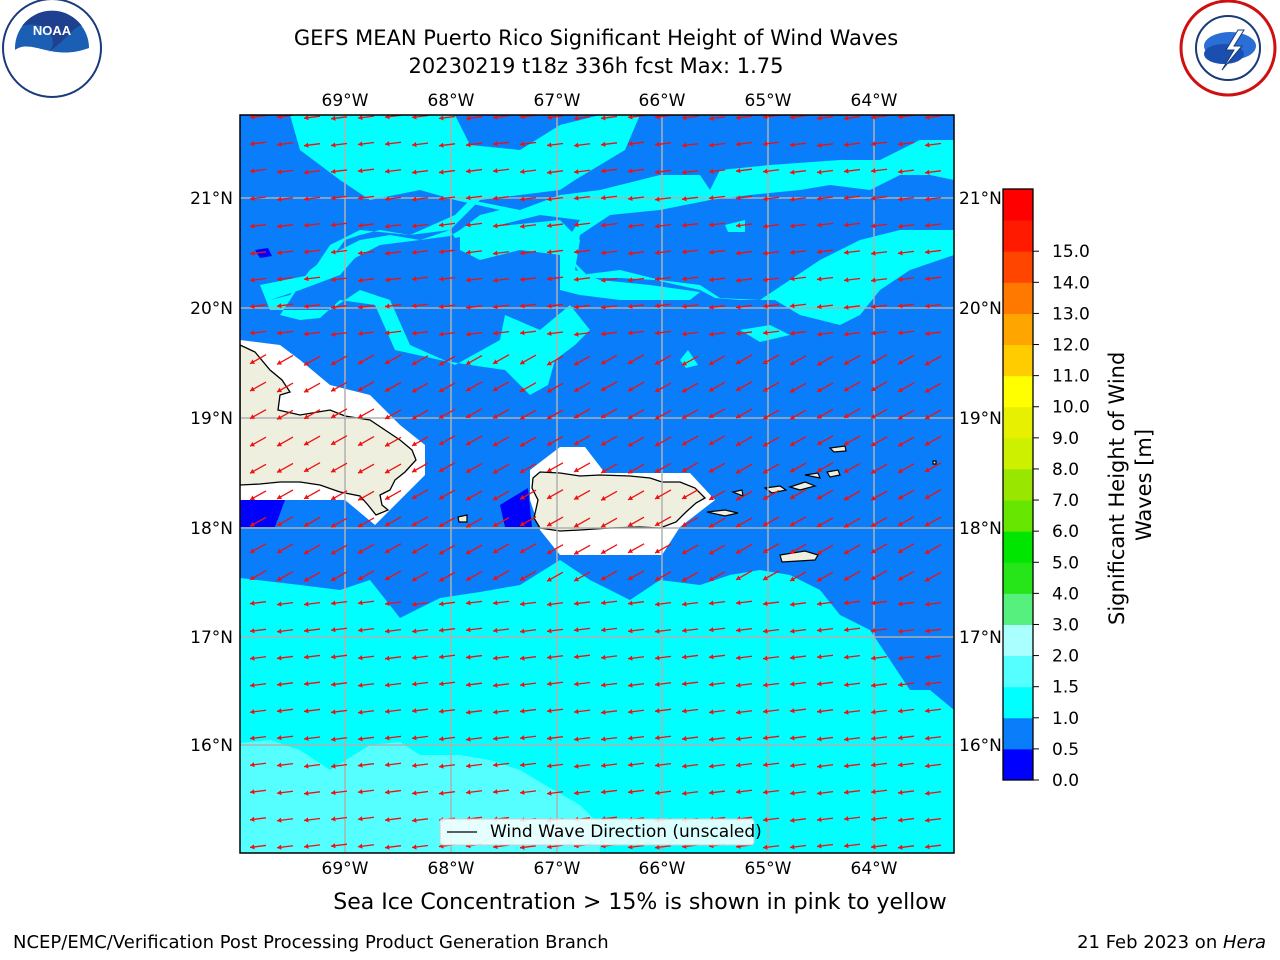  I want to click on noaa-logo: NOAA, so click(52, 49).